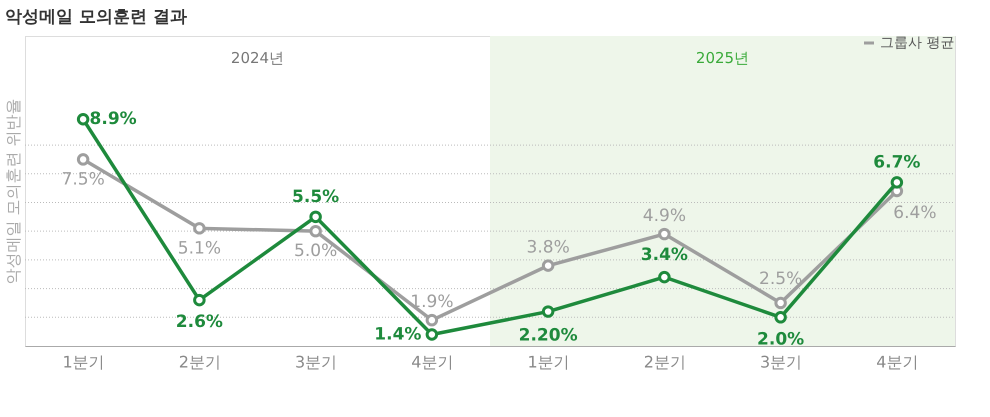 The height and width of the screenshot is (417, 990). What do you see at coordinates (199, 322) in the screenshot?
I see `data-label: 2.6%` at bounding box center [199, 322].